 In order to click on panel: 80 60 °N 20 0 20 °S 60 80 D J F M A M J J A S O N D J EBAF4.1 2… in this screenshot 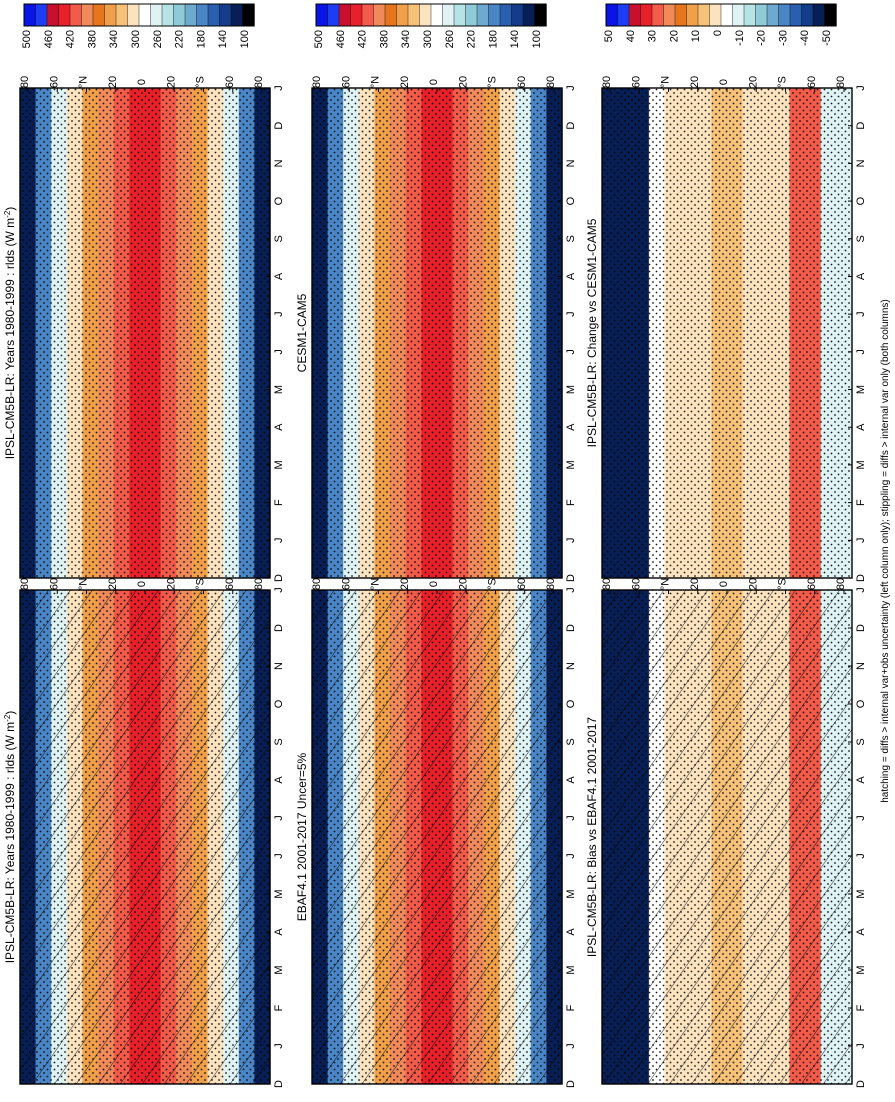, I will do `click(436, 833)`.